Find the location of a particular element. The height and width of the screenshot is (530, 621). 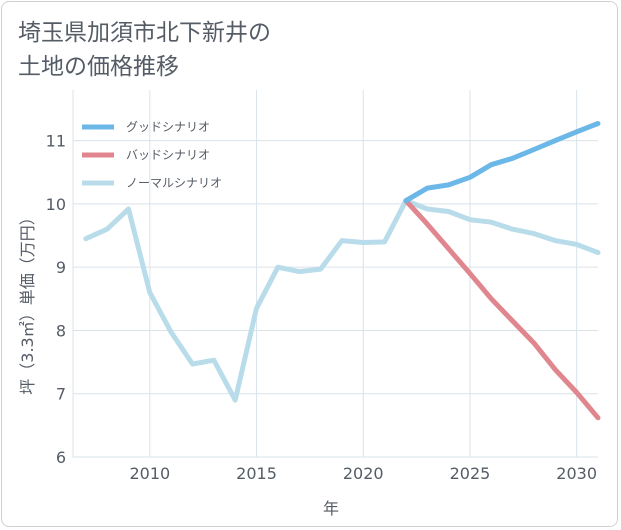

x-tick-label: 2030 is located at coordinates (576, 473).